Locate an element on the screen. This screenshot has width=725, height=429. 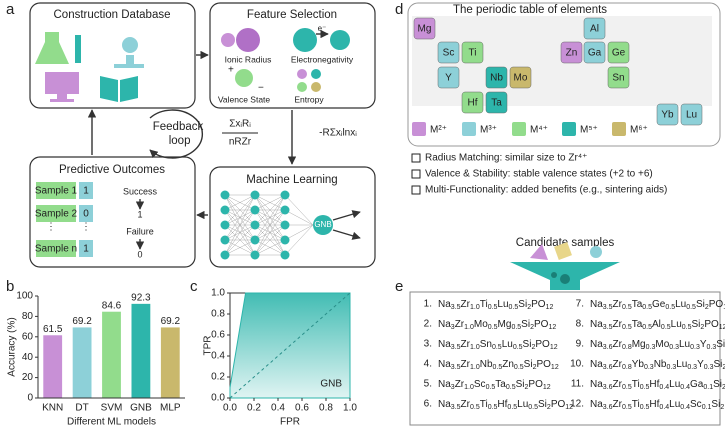
x-tick-label: GNB is located at coordinates (141, 408).